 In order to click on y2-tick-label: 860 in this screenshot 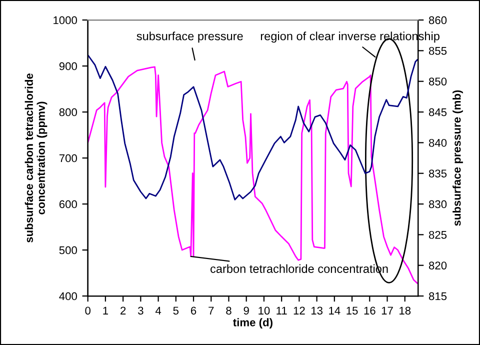, I will do `click(437, 20)`.